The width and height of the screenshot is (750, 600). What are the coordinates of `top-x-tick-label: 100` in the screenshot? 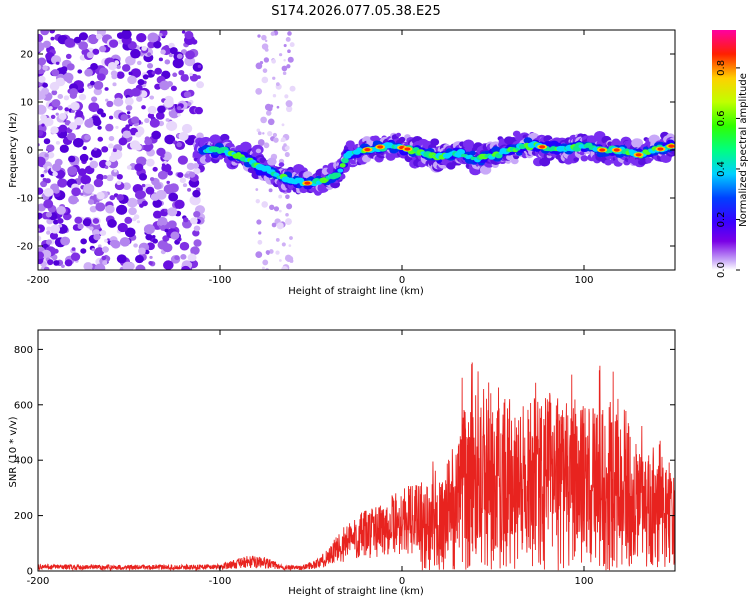 It's located at (583, 280).